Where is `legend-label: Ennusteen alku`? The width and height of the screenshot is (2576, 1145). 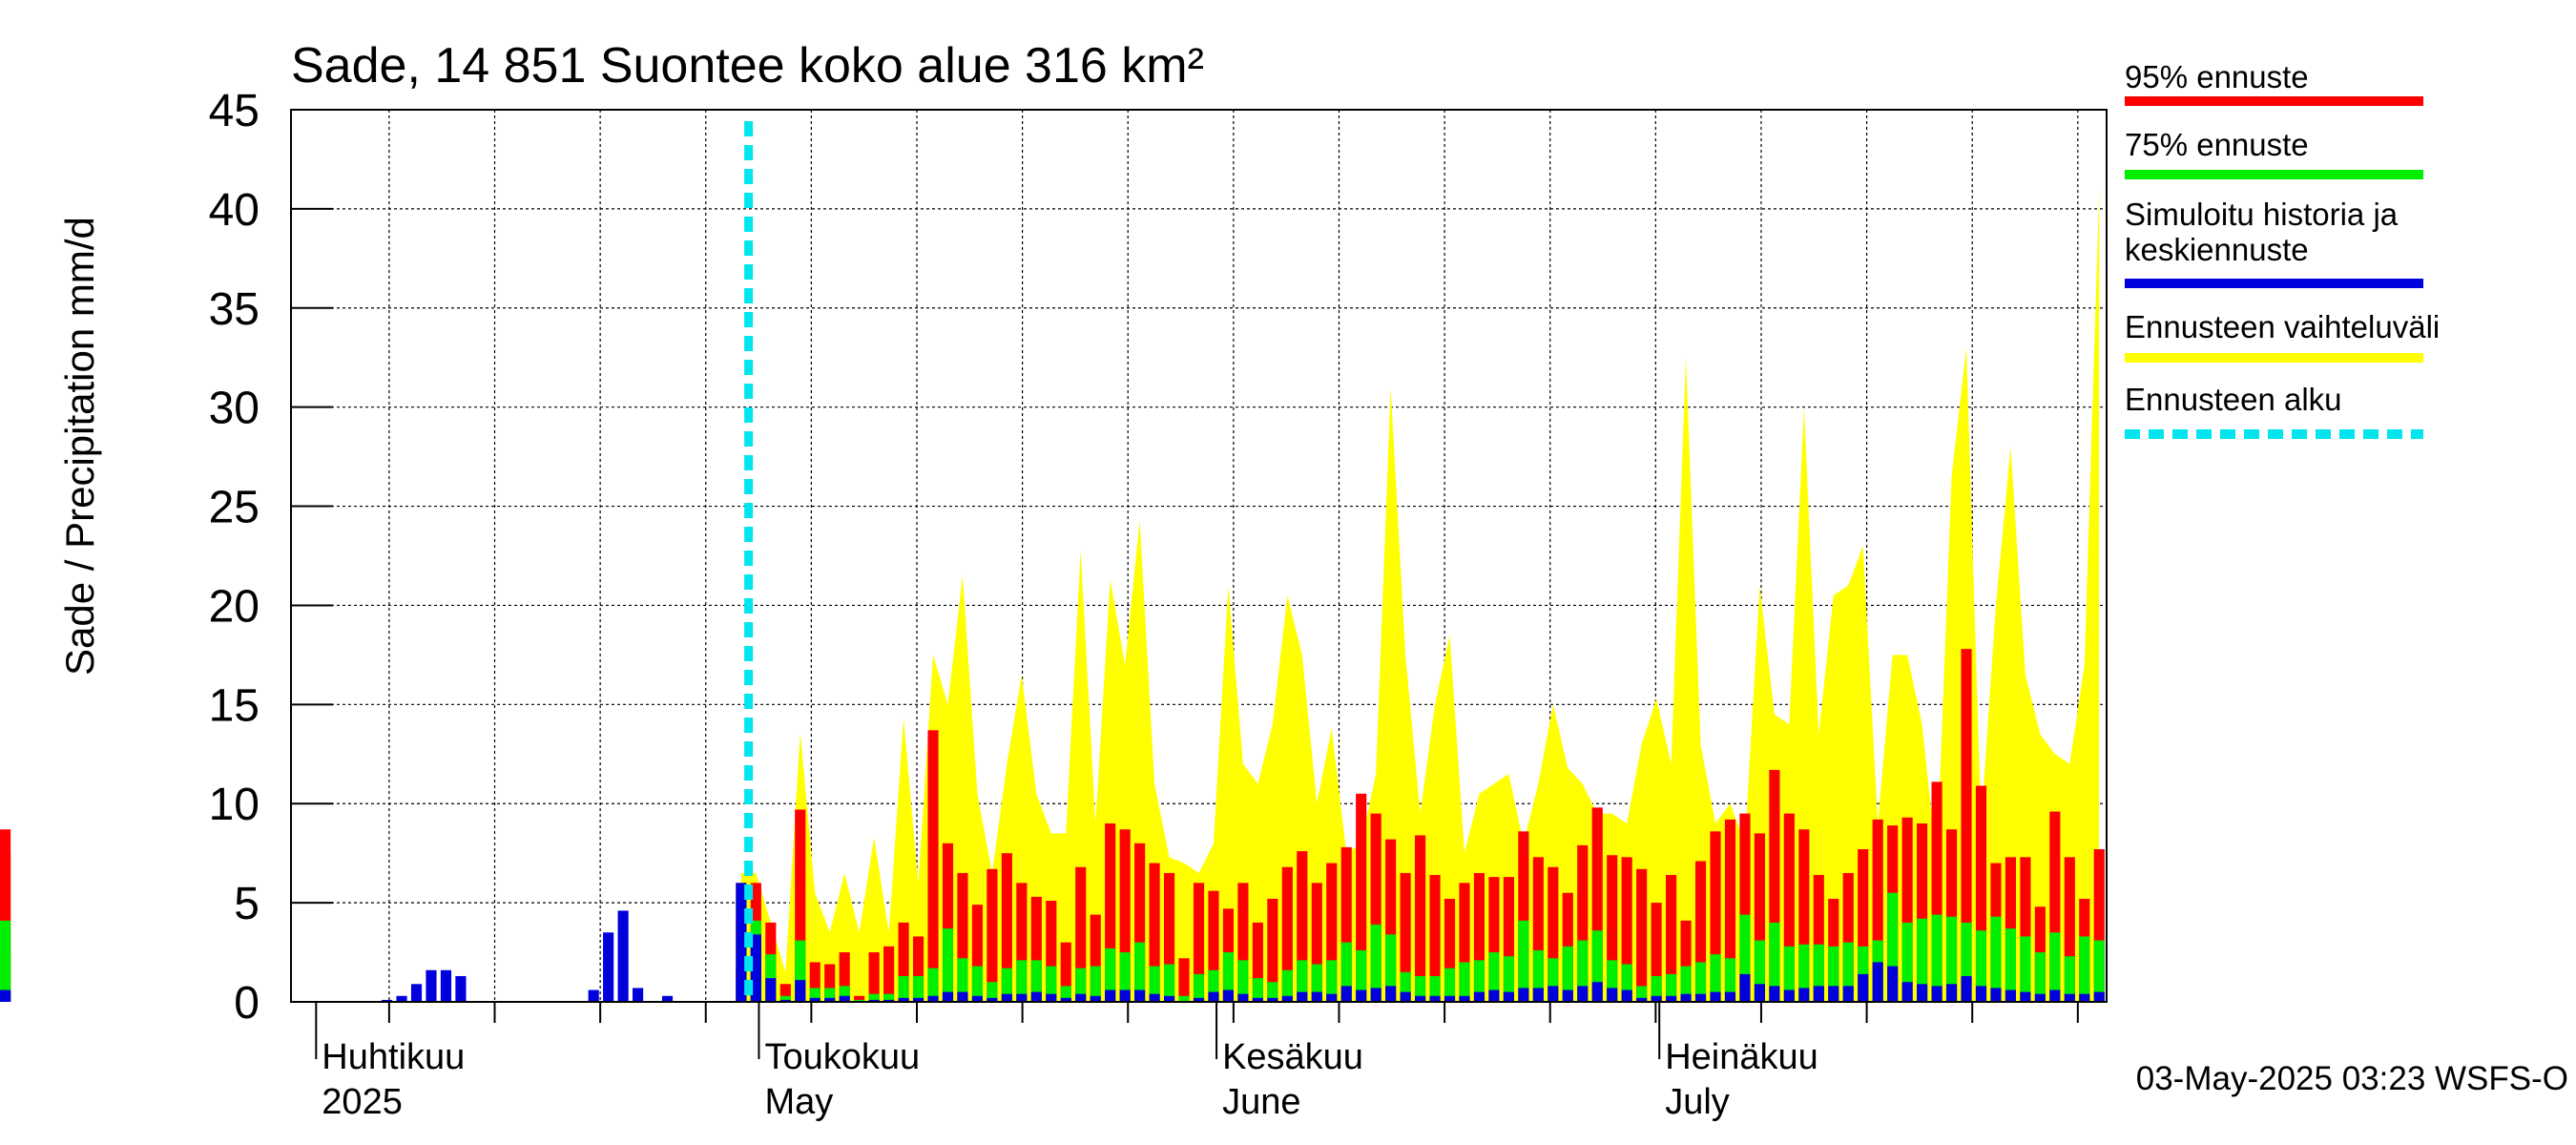
legend-label: Ennusteen alku is located at coordinates (2233, 400).